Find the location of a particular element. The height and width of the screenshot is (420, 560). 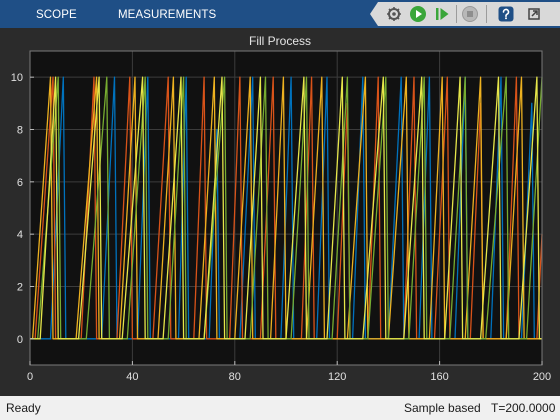

status-time: T=200.0000 is located at coordinates (523, 408).